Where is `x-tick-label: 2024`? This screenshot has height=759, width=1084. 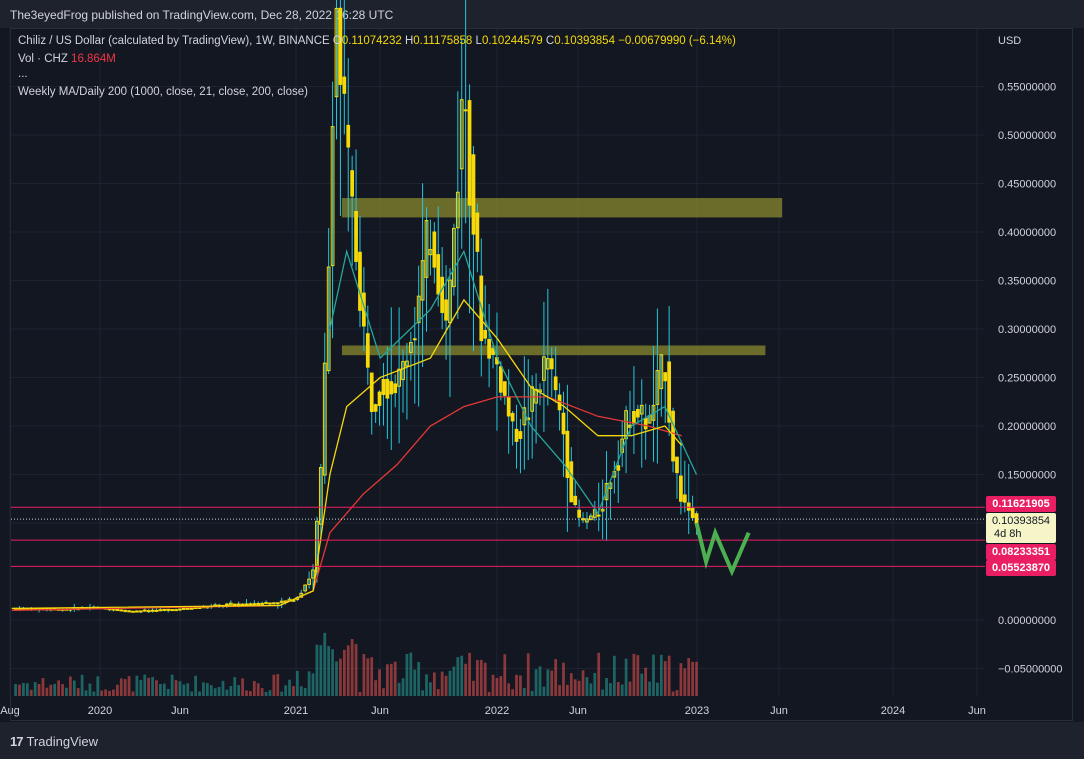 x-tick-label: 2024 is located at coordinates (893, 711).